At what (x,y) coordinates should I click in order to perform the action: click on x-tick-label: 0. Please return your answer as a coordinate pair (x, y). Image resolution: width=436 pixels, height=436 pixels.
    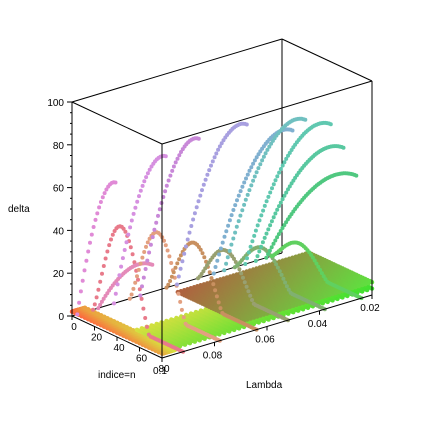
    Looking at the image, I should click on (74, 327).